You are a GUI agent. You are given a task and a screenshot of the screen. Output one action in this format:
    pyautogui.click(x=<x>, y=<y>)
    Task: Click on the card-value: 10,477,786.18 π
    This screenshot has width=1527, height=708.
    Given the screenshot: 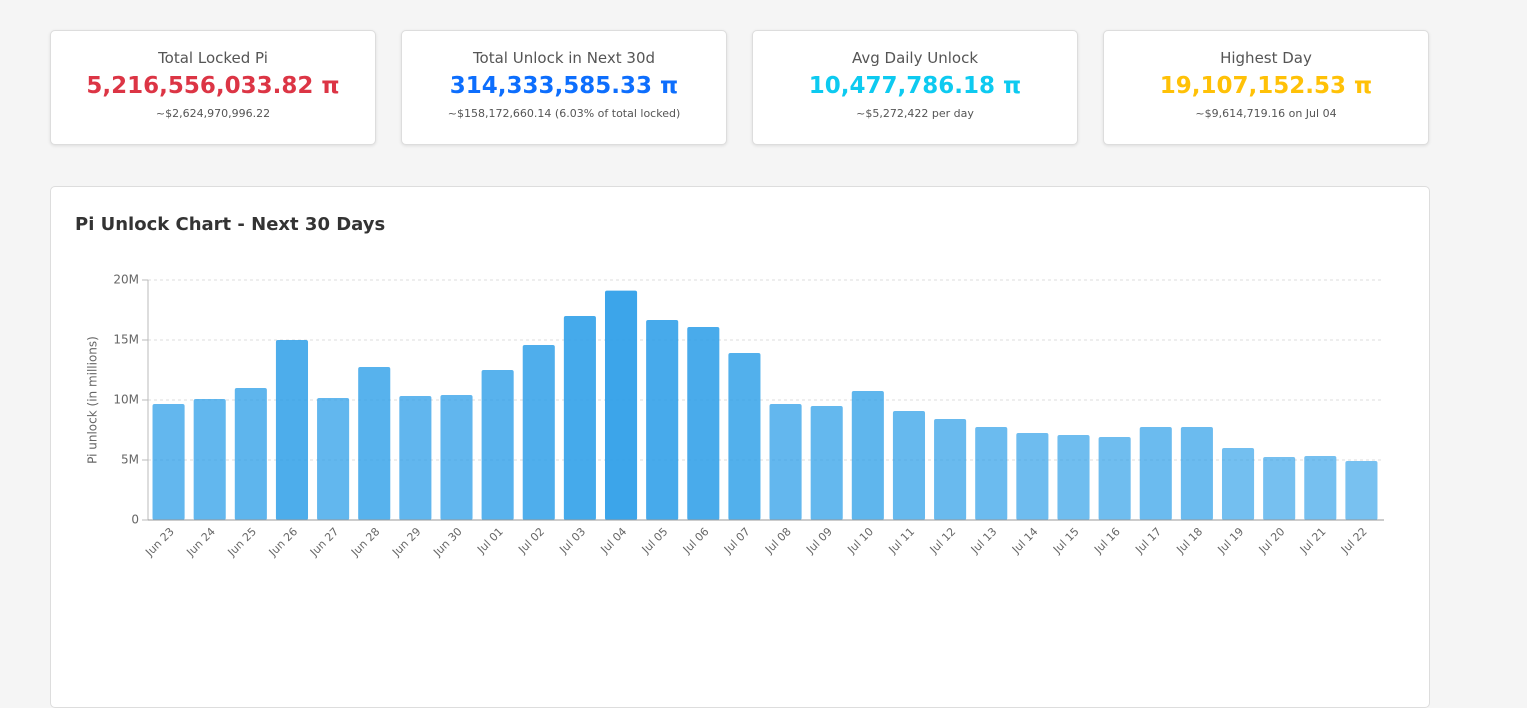 What is the action you would take?
    pyautogui.click(x=915, y=86)
    